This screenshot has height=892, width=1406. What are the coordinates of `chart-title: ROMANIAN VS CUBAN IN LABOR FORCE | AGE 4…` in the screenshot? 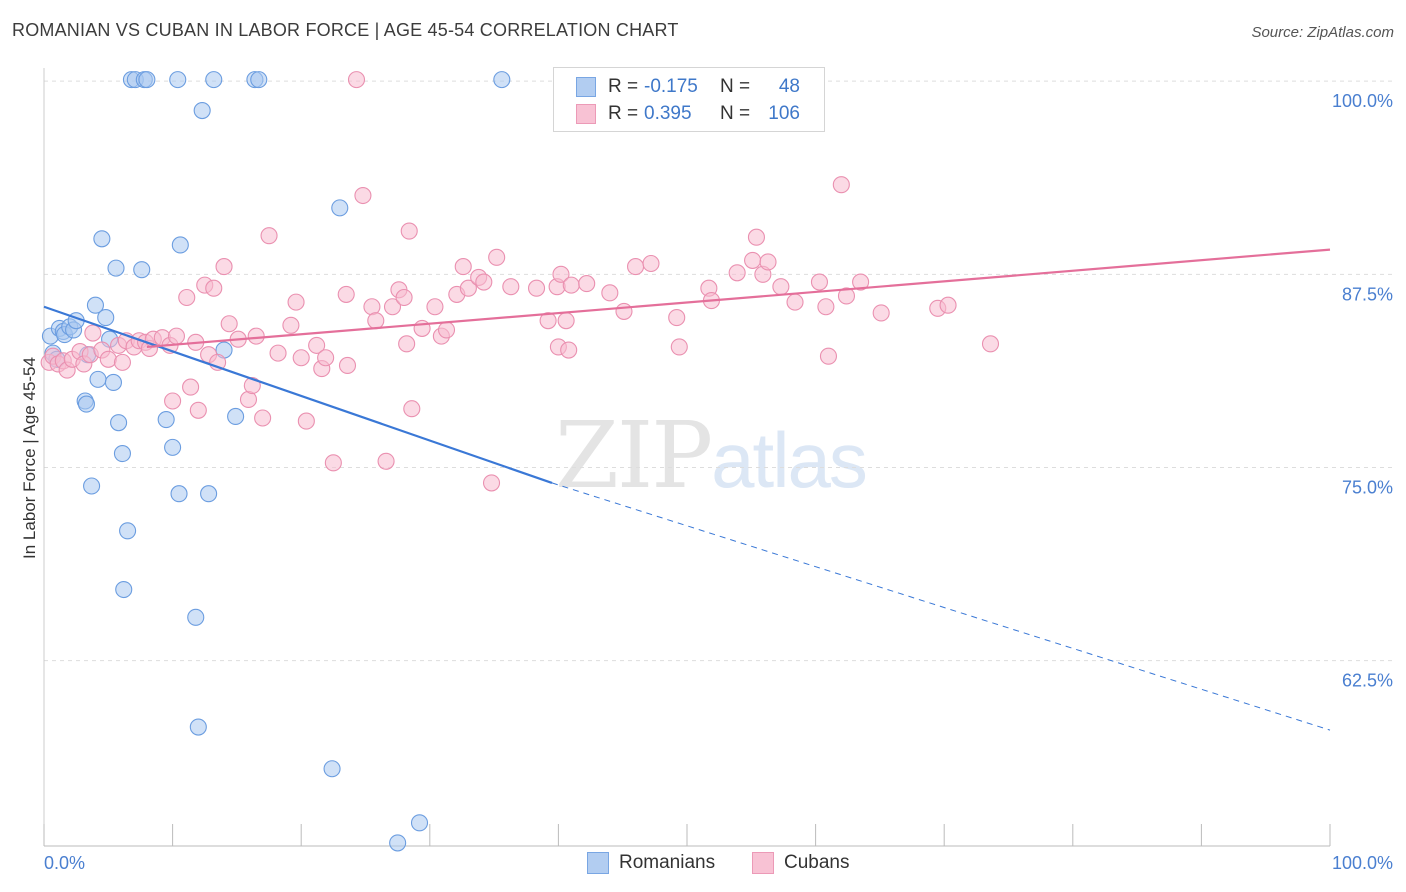 It's located at (345, 30).